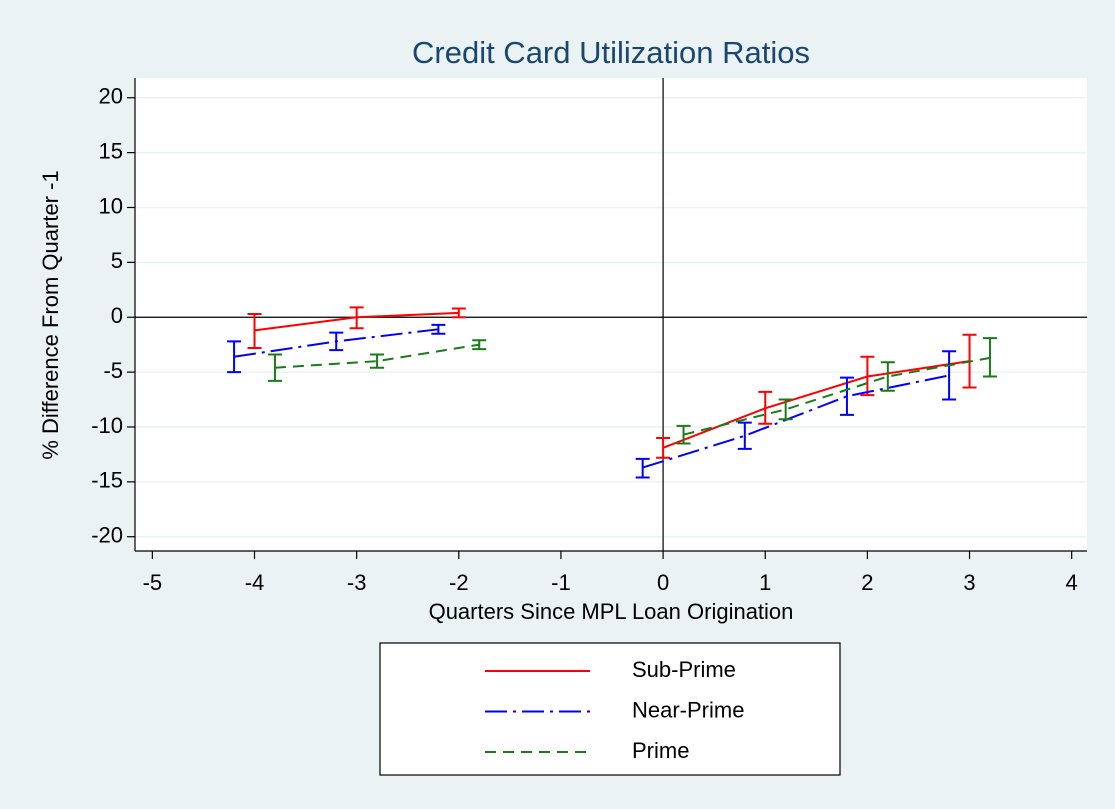  Describe the element at coordinates (111, 96) in the screenshot. I see `y-tick-label: 20` at that location.